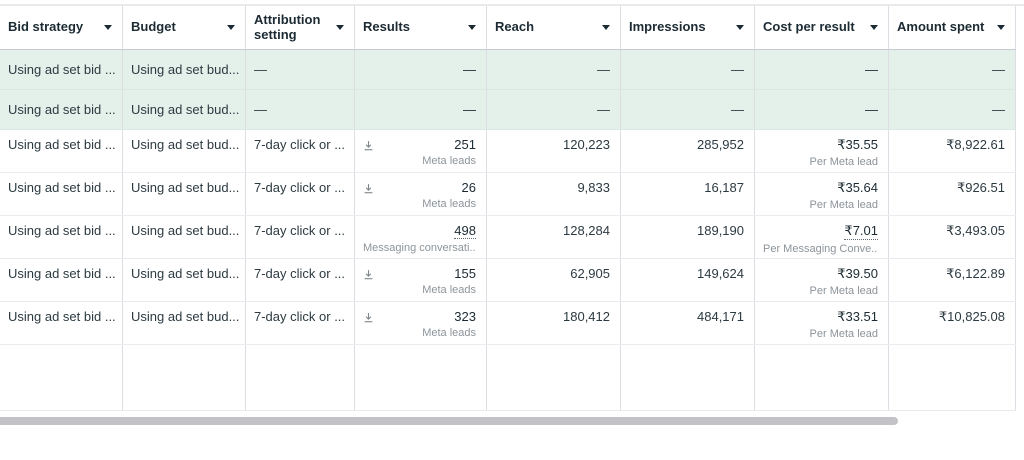  Describe the element at coordinates (465, 231) in the screenshot. I see `cell-value: 498` at that location.